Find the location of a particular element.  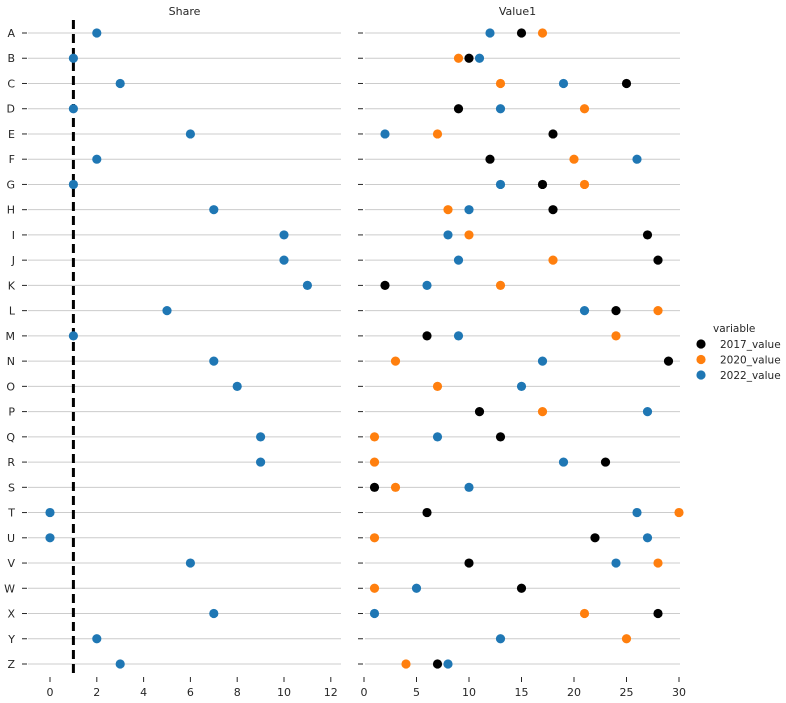

share-point-2022_value-I is located at coordinates (284, 235).